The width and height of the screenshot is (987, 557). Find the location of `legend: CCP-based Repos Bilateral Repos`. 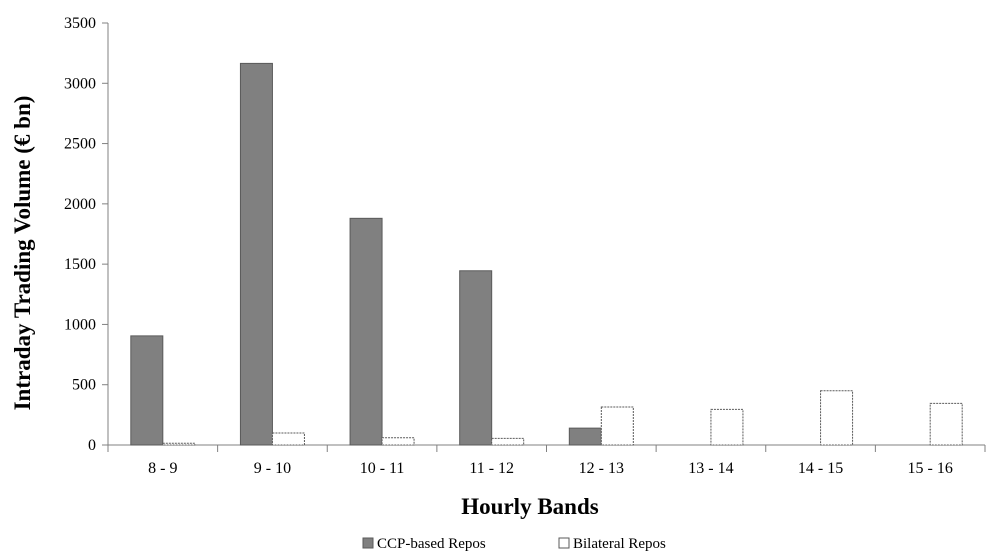

legend: CCP-based Repos Bilateral Repos is located at coordinates (514, 544).